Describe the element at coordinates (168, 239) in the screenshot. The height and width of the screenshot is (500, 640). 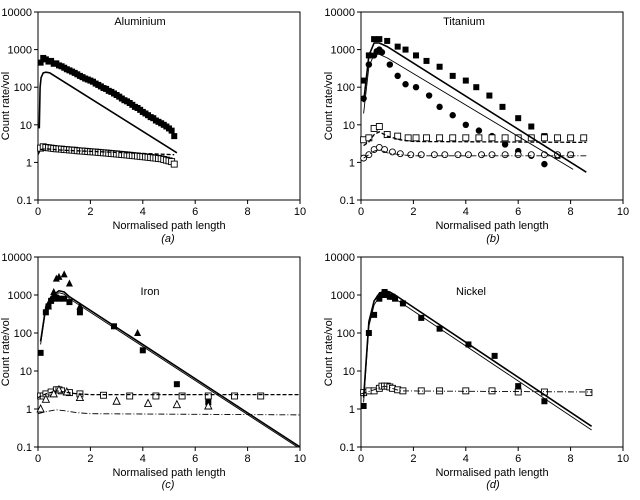
I see `panel-caption: (a)` at that location.